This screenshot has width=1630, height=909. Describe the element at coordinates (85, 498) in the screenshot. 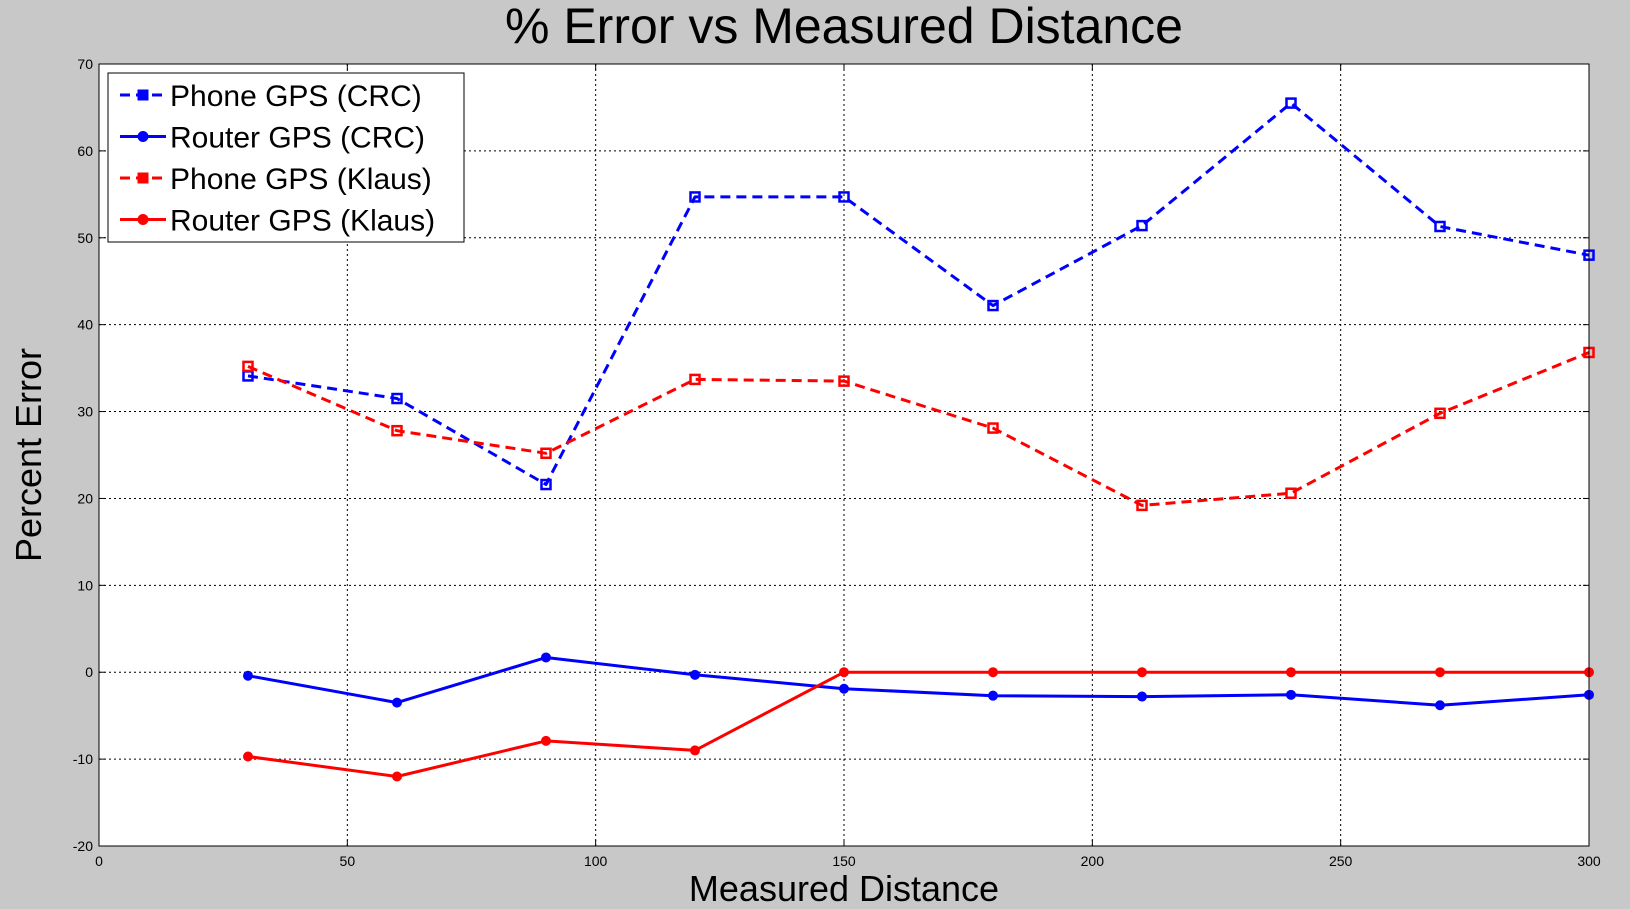

I see `y-tick-label: 20` at that location.